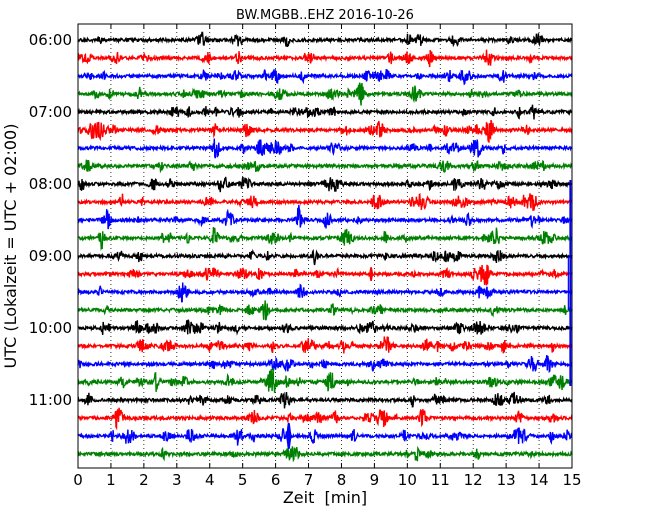  Describe the element at coordinates (243, 480) in the screenshot. I see `x-tick-label: 5` at that location.